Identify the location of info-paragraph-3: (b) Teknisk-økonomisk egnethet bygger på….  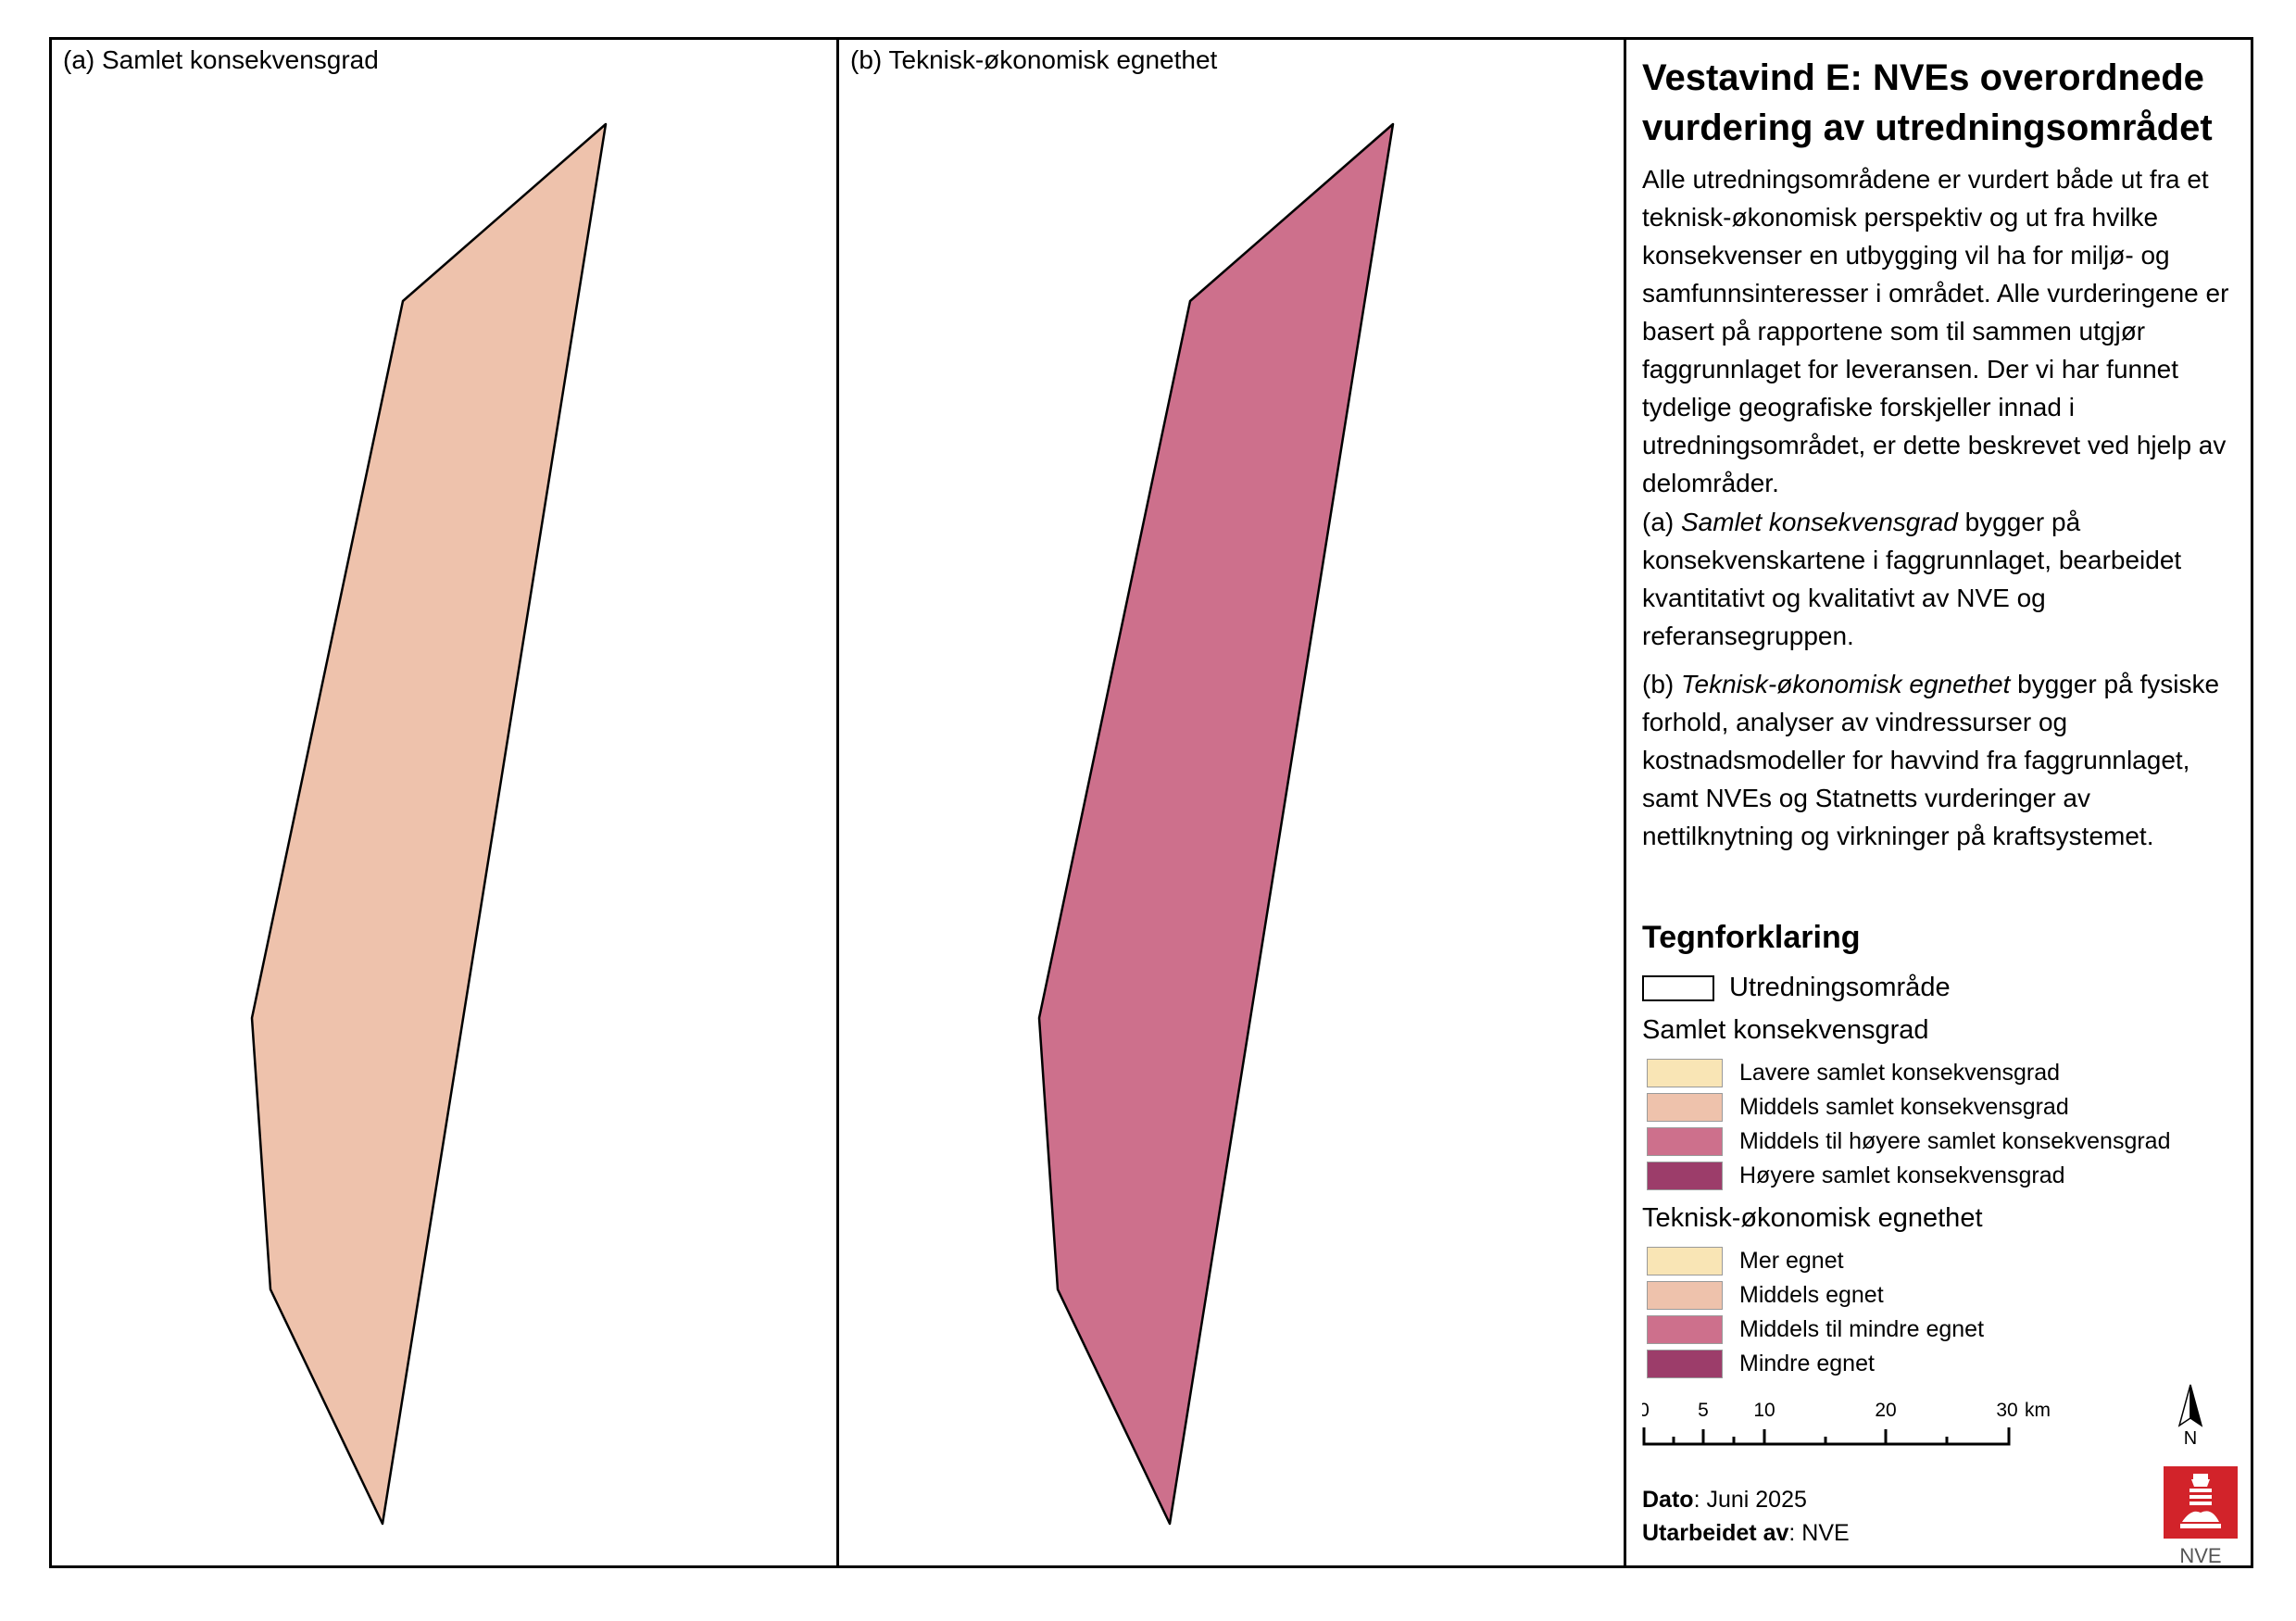
(1938, 760).